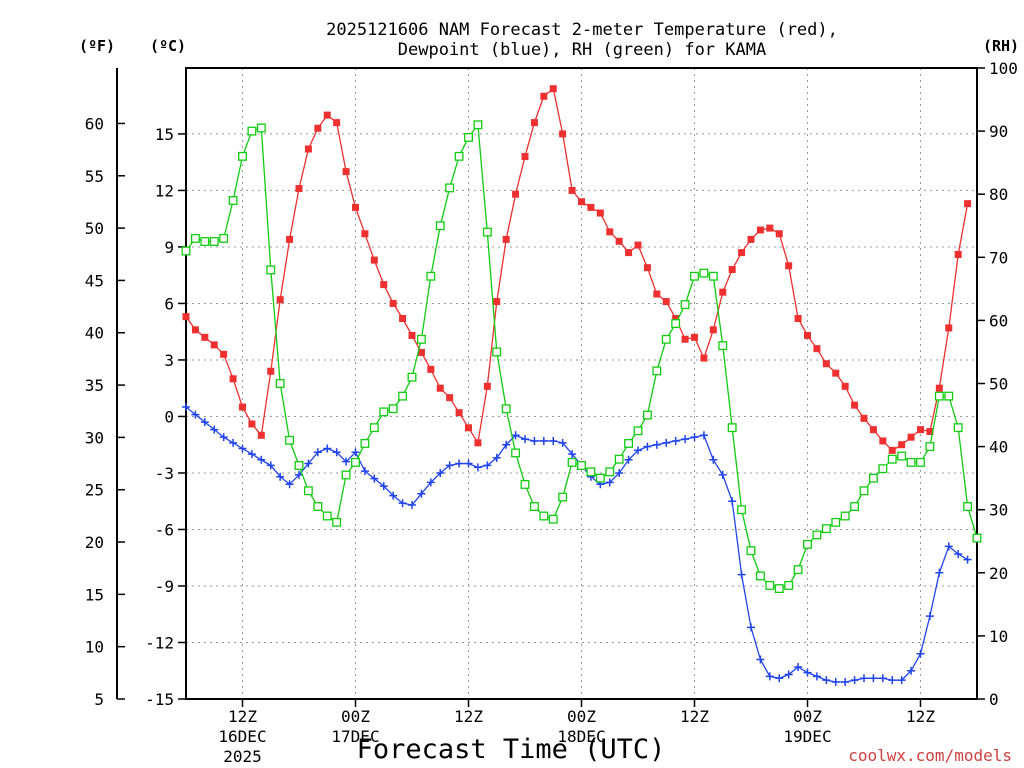 This screenshot has width=1024, height=768. Describe the element at coordinates (998, 573) in the screenshot. I see `rh-tick-label: 20` at that location.